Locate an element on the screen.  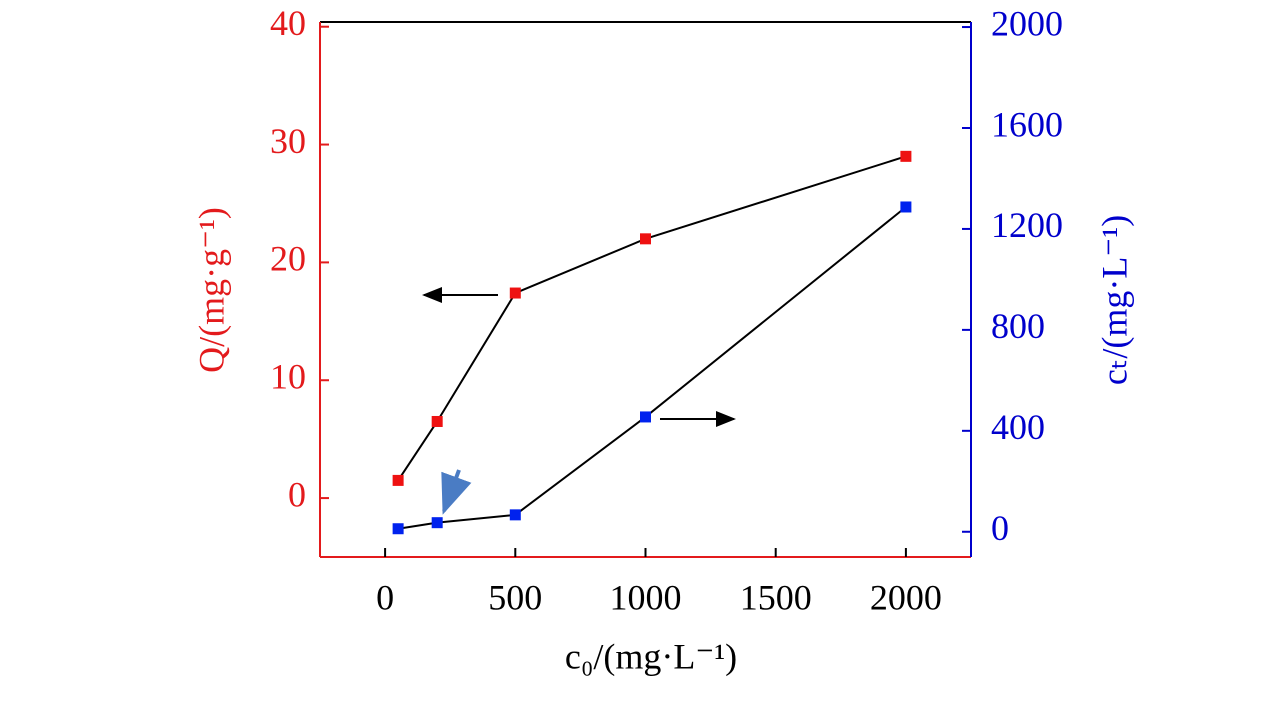
y2-axis-label: cₜ/(mg·L⁻¹) is located at coordinates (1114, 300).